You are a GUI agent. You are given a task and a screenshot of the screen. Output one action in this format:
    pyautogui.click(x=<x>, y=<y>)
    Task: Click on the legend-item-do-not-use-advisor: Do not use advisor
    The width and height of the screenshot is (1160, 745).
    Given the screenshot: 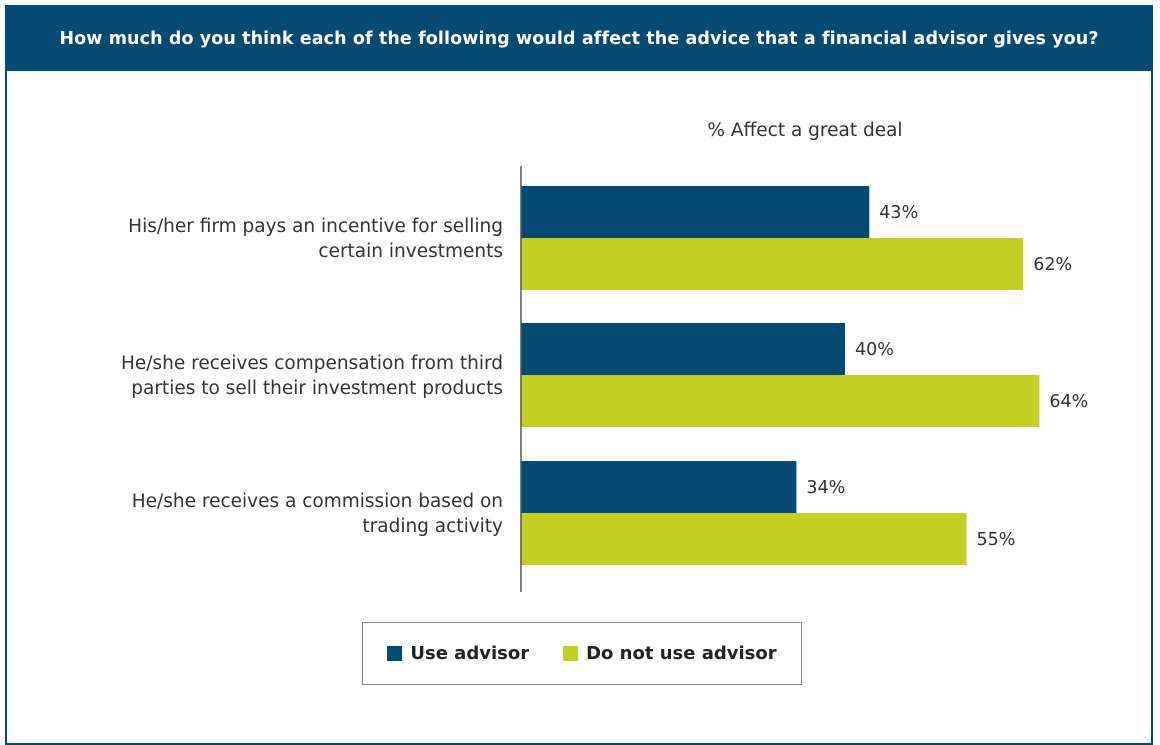 What is the action you would take?
    pyautogui.click(x=670, y=653)
    